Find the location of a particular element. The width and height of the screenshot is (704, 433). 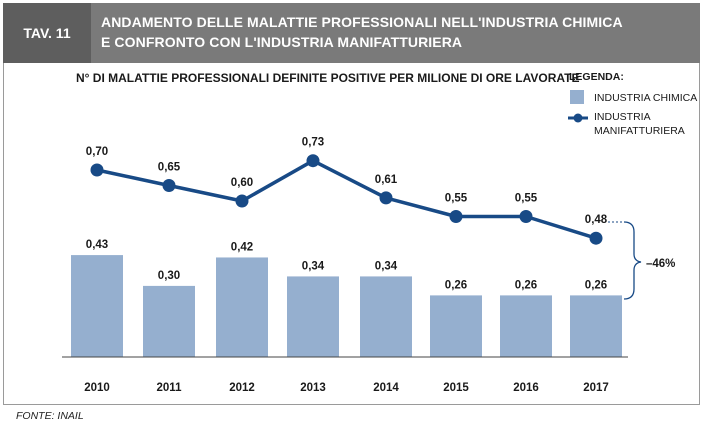

legend-line-marker is located at coordinates (578, 118).